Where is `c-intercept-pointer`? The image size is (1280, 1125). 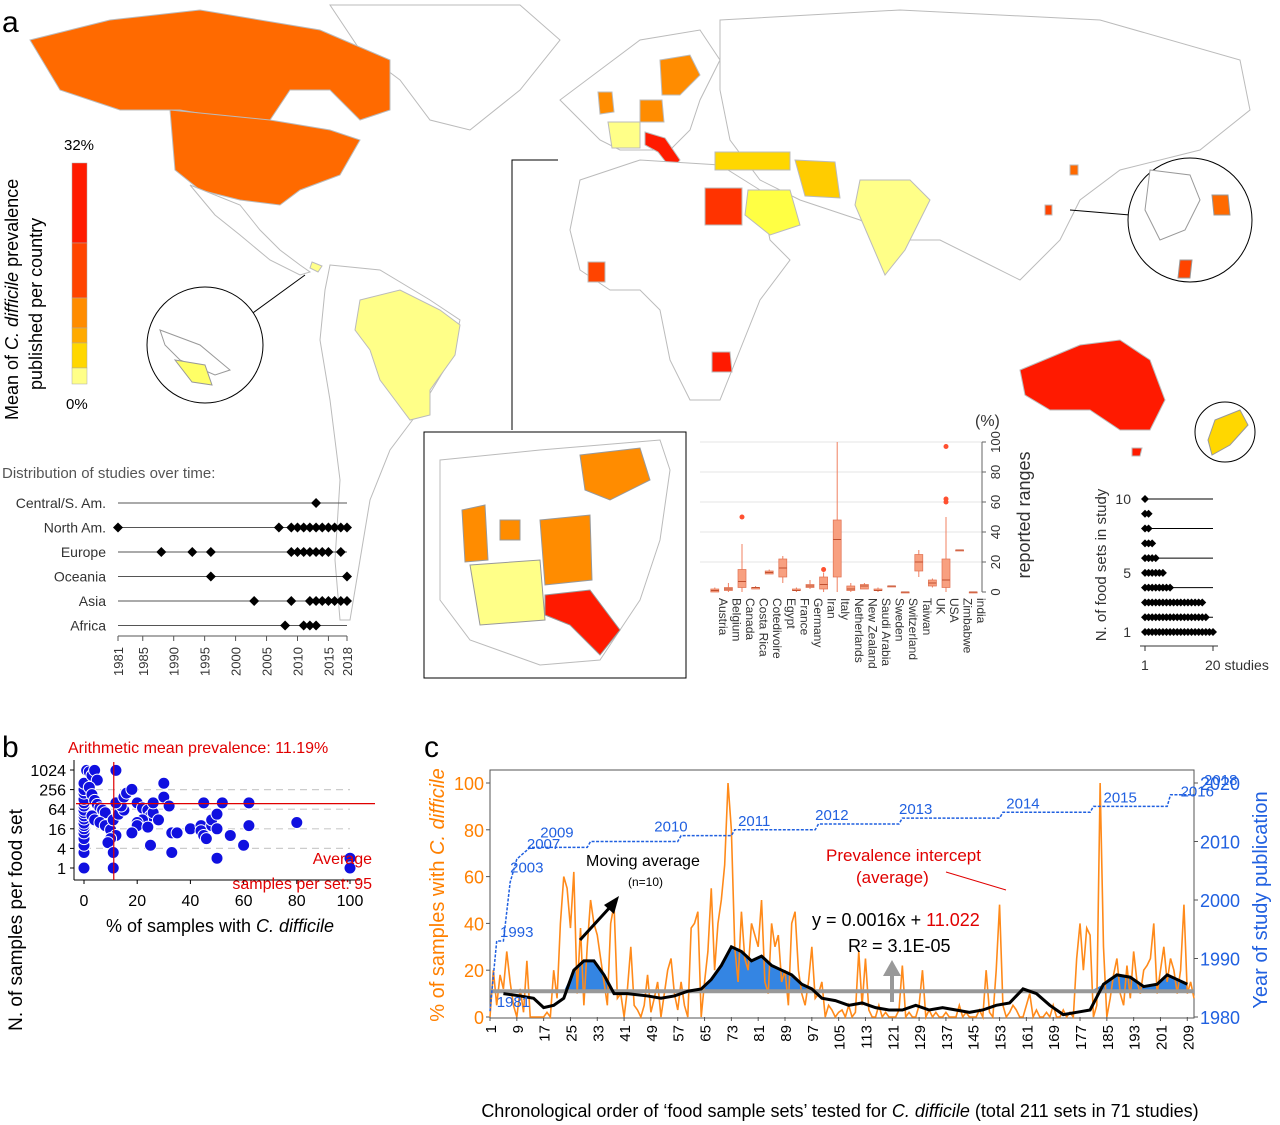
c-intercept-pointer is located at coordinates (976, 881).